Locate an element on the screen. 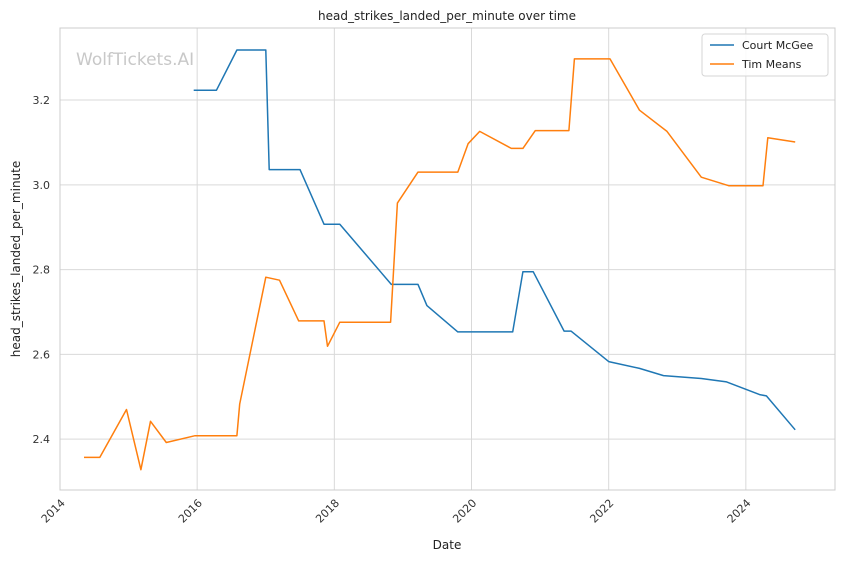 The height and width of the screenshot is (561, 844). y-tick-label: 2.6 is located at coordinates (42, 354).